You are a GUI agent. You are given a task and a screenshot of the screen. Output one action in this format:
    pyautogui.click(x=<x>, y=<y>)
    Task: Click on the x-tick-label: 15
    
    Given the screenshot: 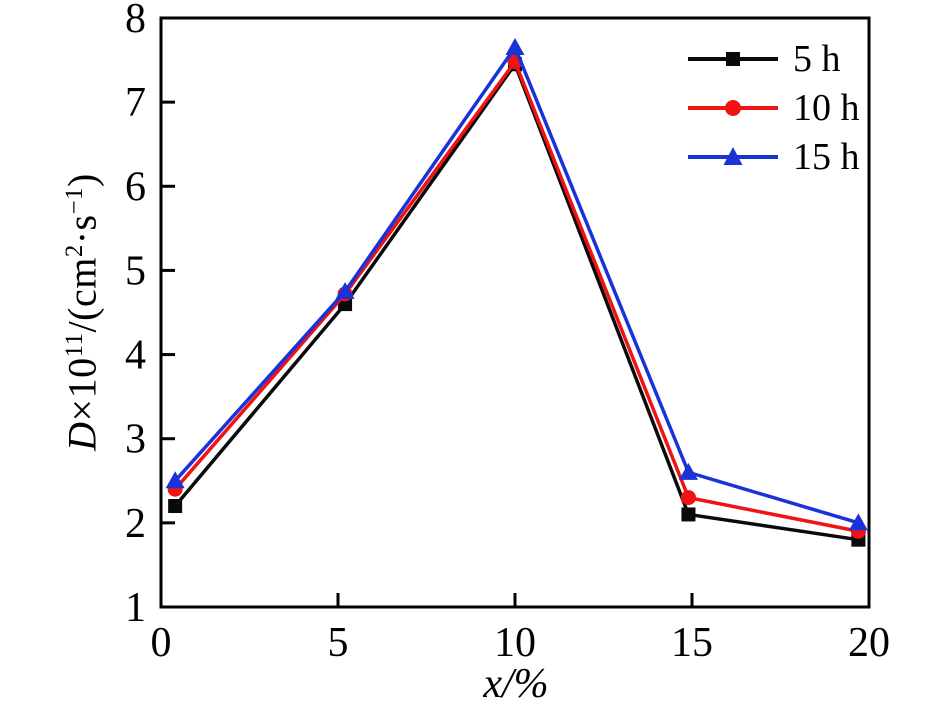 What is the action you would take?
    pyautogui.click(x=692, y=643)
    